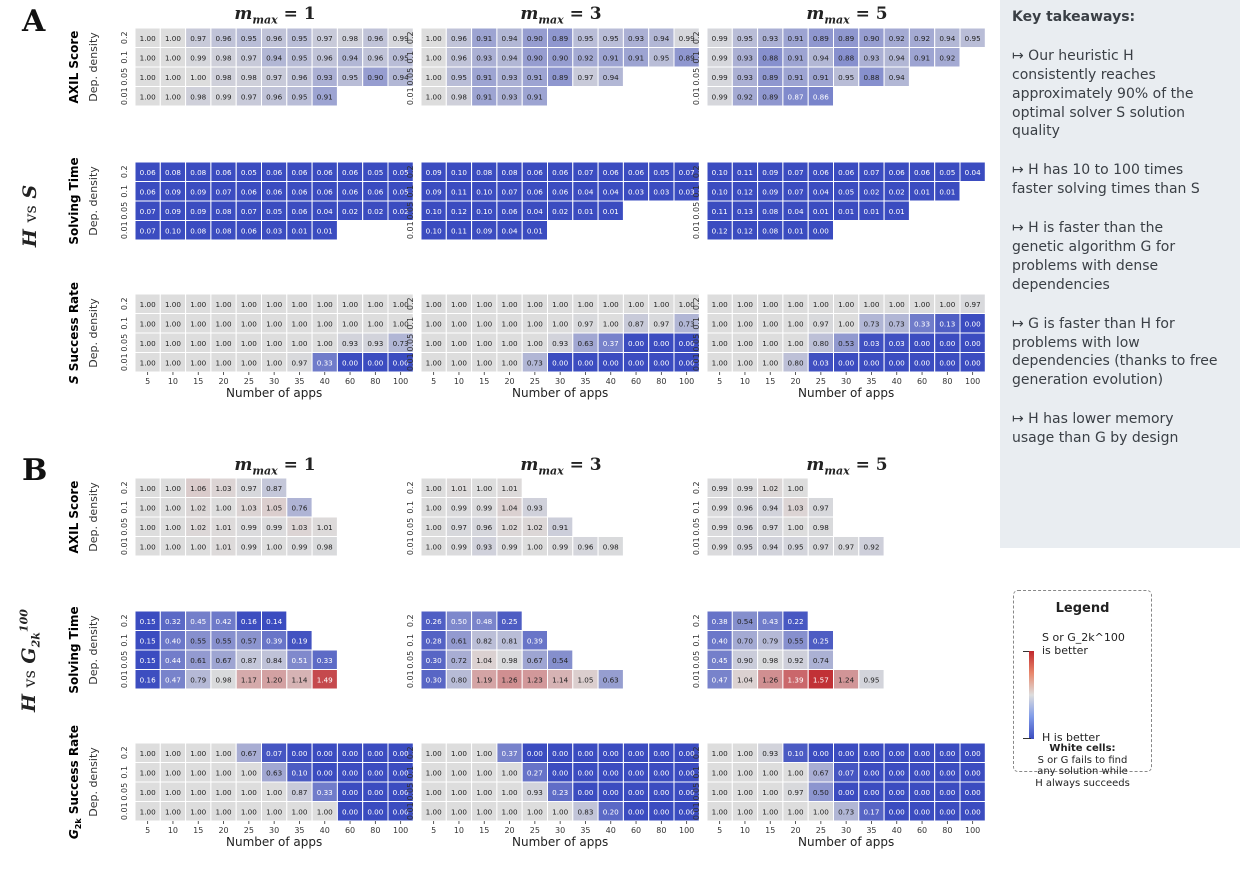 Image resolution: width=1240 pixels, height=892 pixels. What do you see at coordinates (148, 621) in the screenshot?
I see `cell-value-label: 0.15` at bounding box center [148, 621].